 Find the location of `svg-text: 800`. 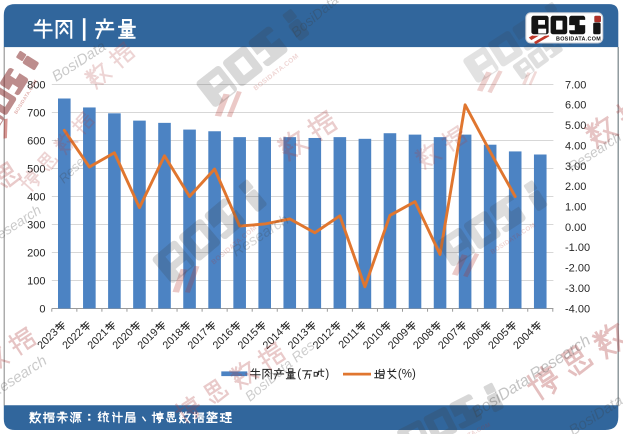

svg-text: 800 is located at coordinates (36, 85).